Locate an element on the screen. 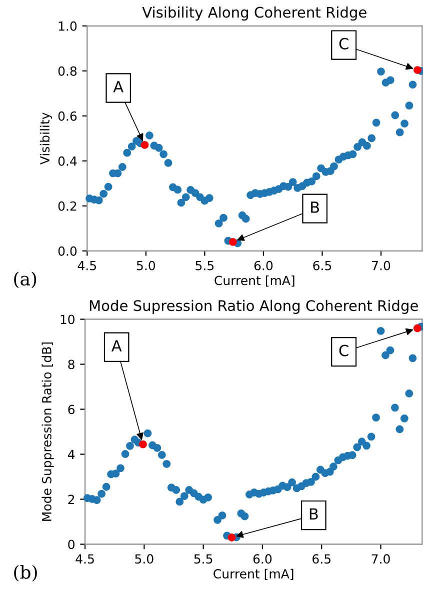 The width and height of the screenshot is (423, 589). text: (a) is located at coordinates (25, 280).